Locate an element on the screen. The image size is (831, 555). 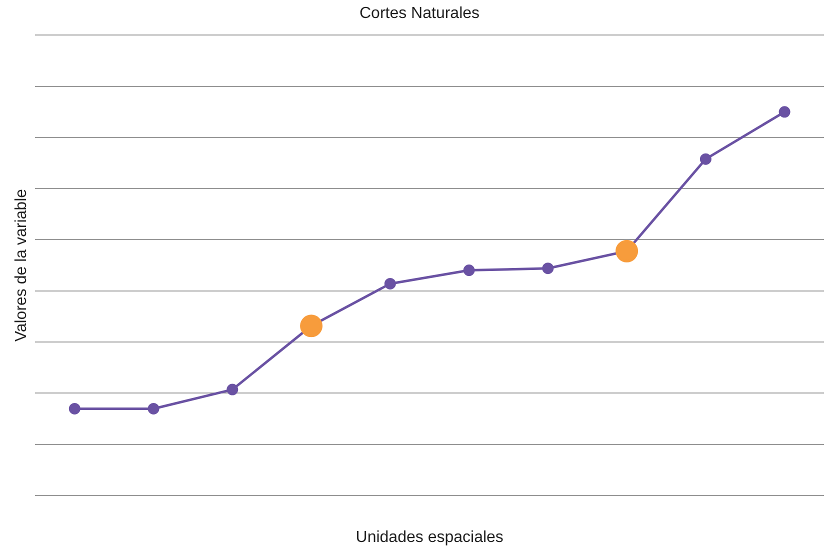
chart-title: Cortes Naturales is located at coordinates (419, 13).